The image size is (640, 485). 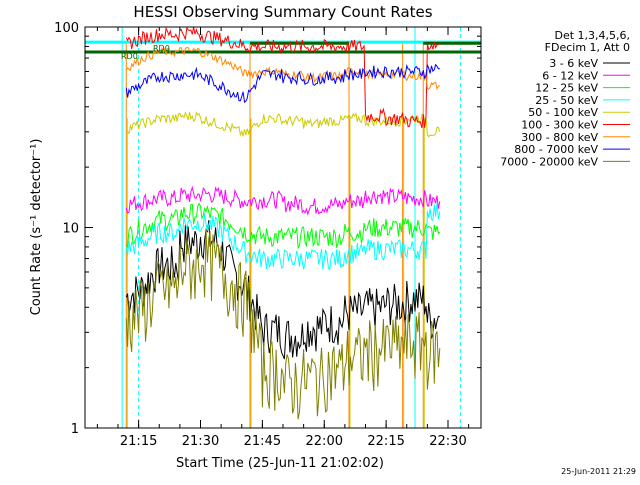 I want to click on timestamp: 25-Jun-2011 21:29, so click(x=598, y=471).